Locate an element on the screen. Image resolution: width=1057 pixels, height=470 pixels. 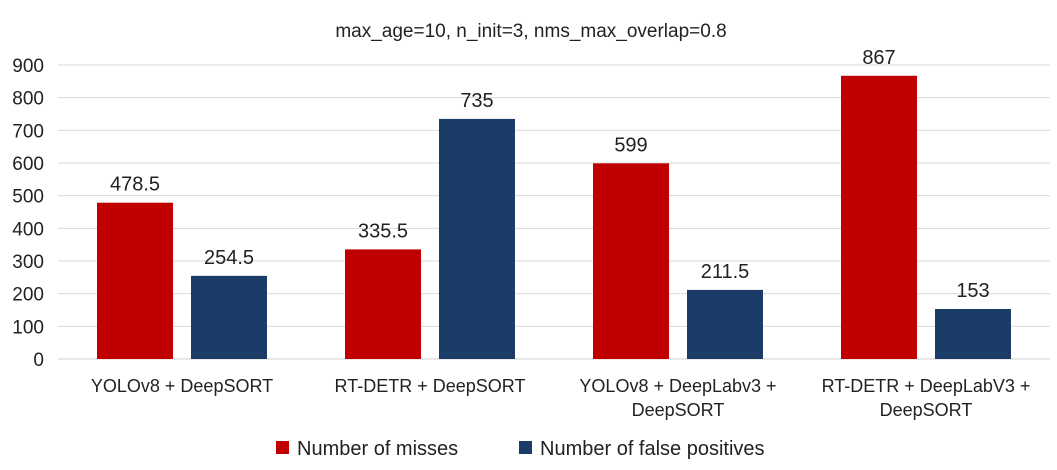
y-tick-label: 300 is located at coordinates (28, 262).